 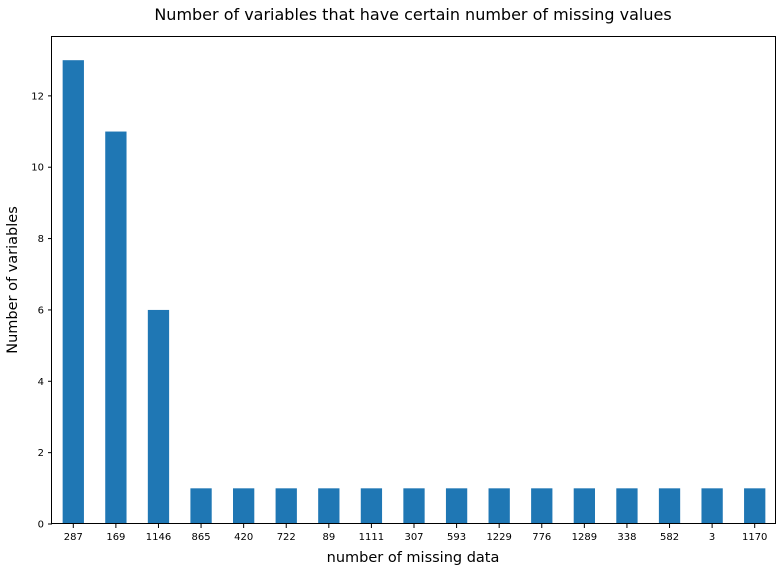 I want to click on x-tick-label: 420, so click(x=243, y=537).